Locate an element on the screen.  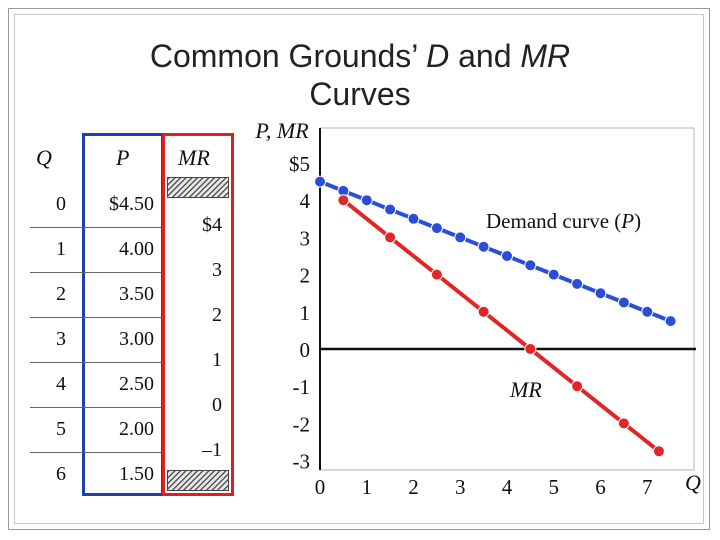
table-q-cell: 0 is located at coordinates (61, 204).